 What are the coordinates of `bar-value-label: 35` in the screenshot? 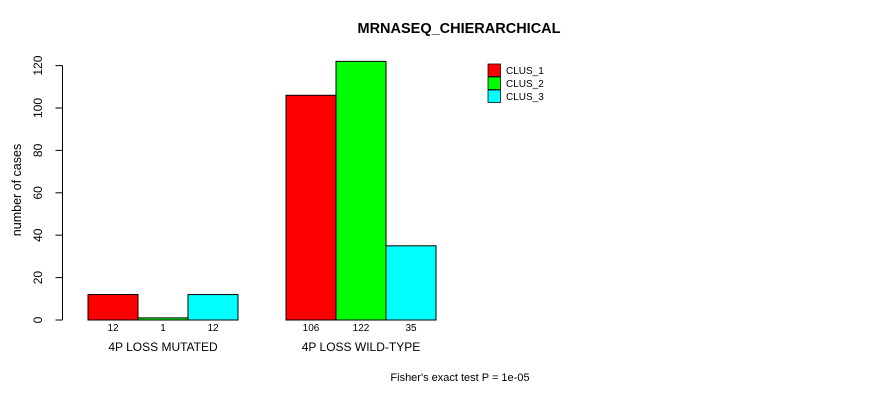 It's located at (411, 328).